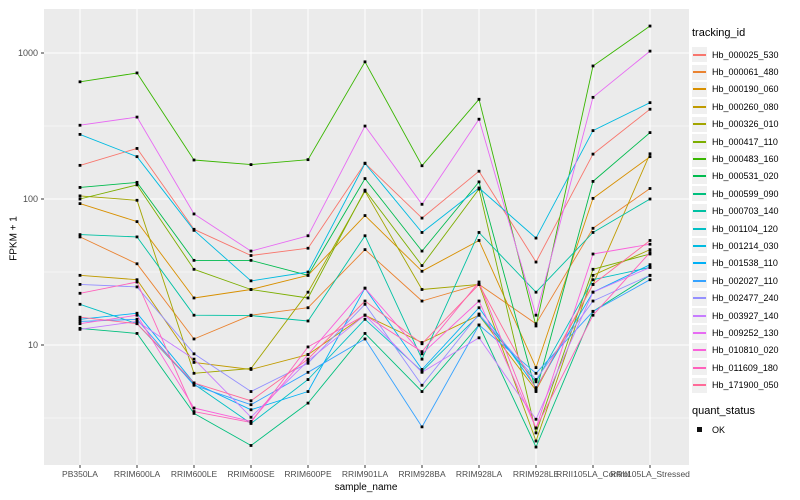 The image size is (800, 500). Describe the element at coordinates (194, 474) in the screenshot. I see `x-tick-label: RRIM600LE` at that location.